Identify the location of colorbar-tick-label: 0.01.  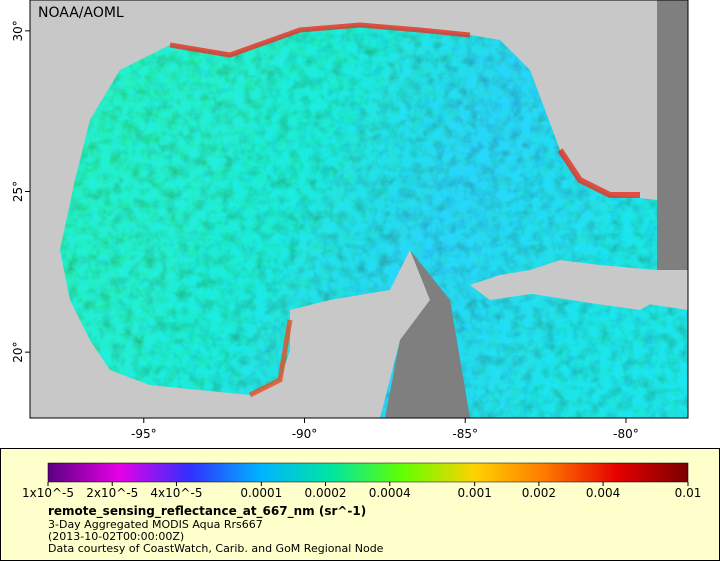
(688, 493).